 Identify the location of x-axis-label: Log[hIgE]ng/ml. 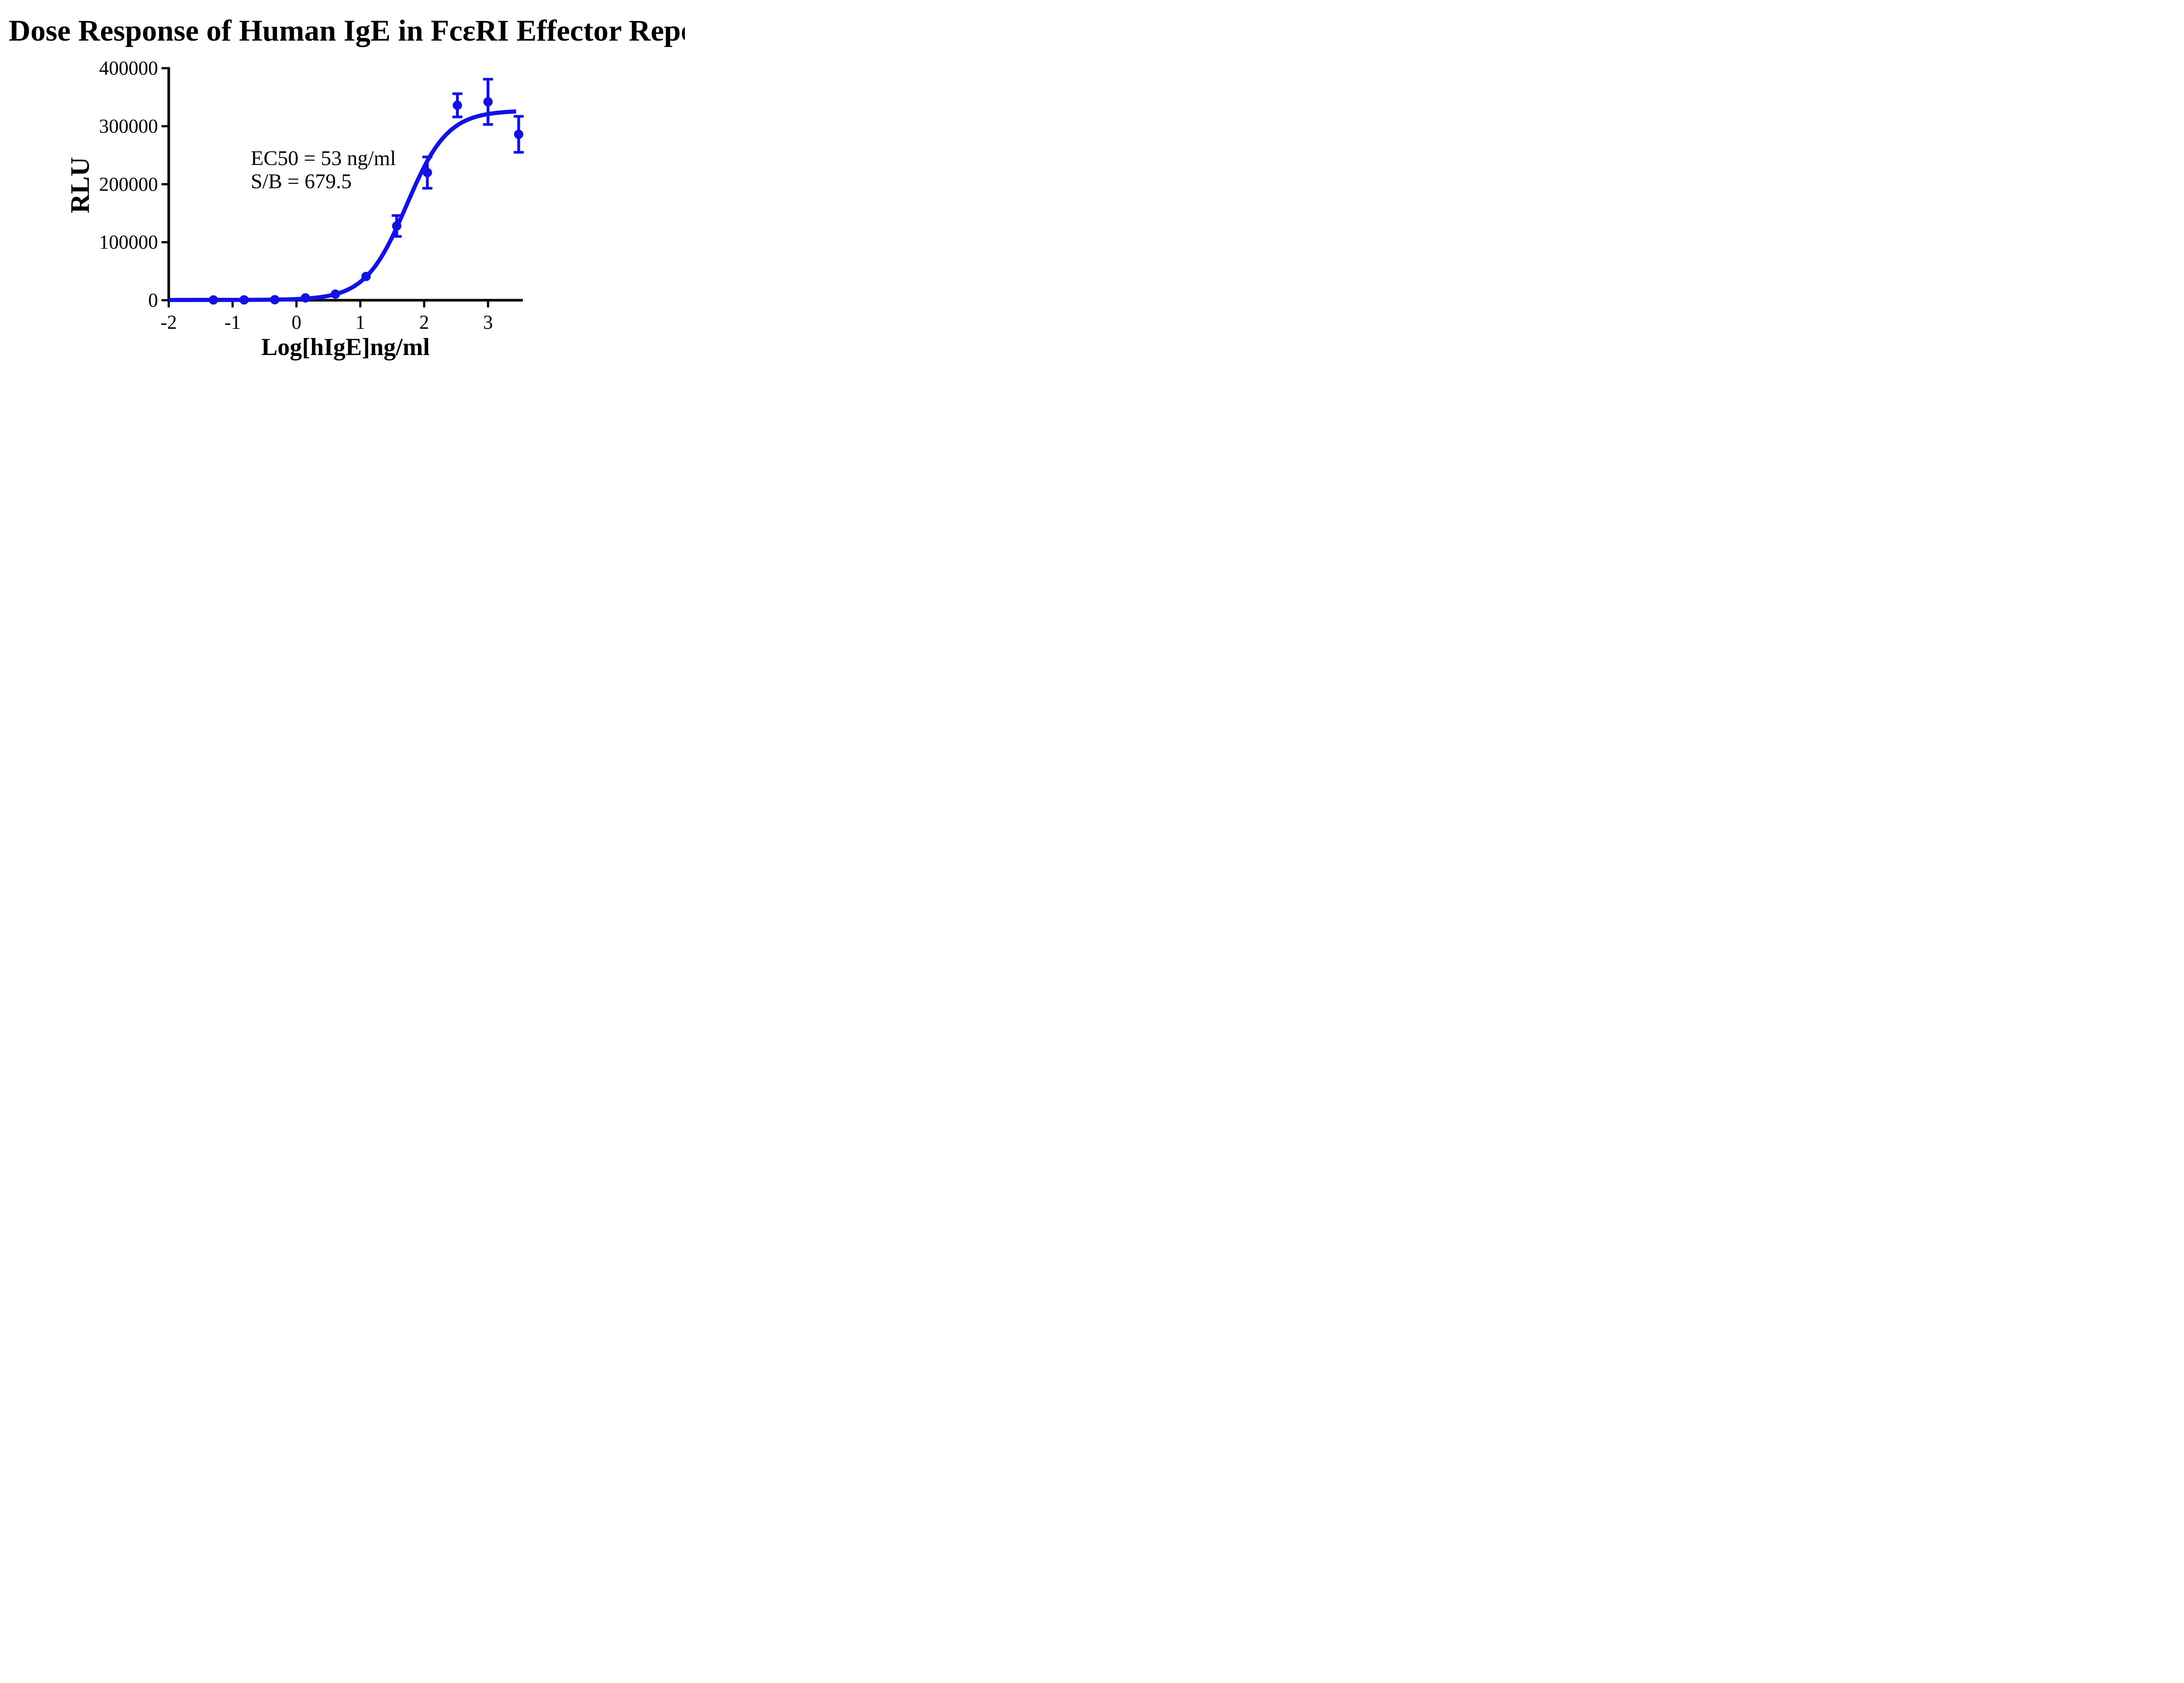
(345, 347).